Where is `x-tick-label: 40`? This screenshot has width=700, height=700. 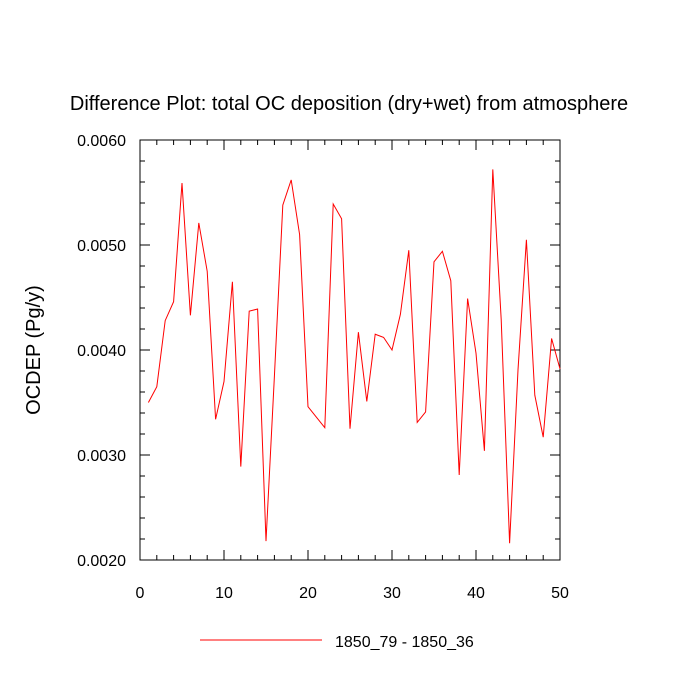
x-tick-label: 40 is located at coordinates (476, 593).